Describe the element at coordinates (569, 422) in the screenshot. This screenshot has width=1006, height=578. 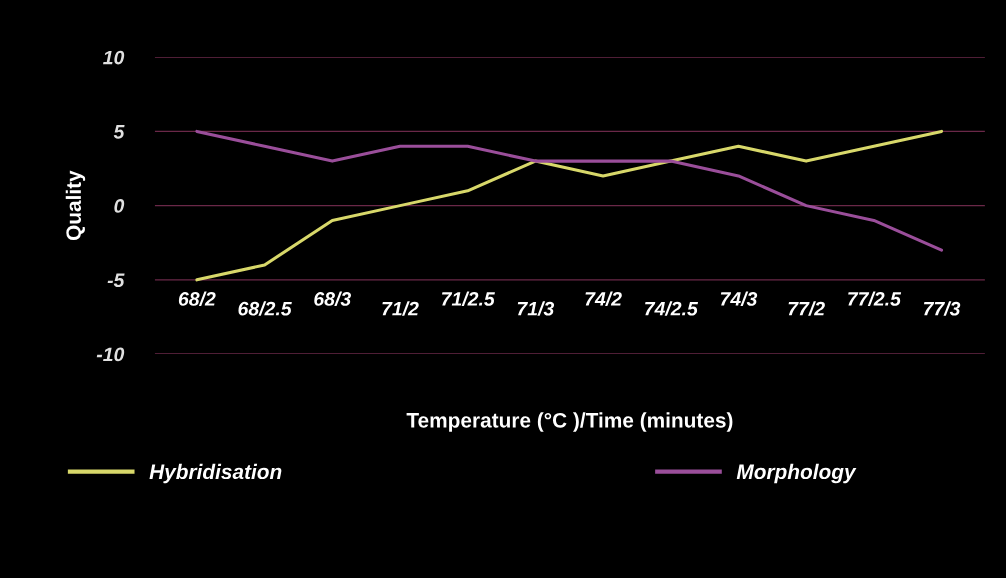
I see `x-axis-title: Temperature (°C )/Time (minutes)` at that location.